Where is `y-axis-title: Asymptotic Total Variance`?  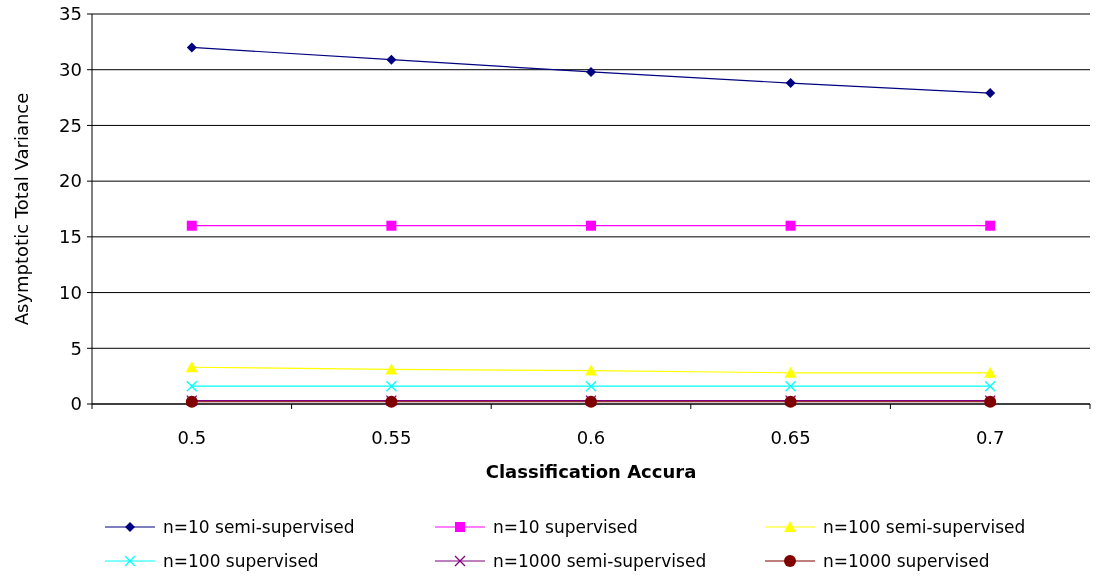 y-axis-title: Asymptotic Total Variance is located at coordinates (21, 209).